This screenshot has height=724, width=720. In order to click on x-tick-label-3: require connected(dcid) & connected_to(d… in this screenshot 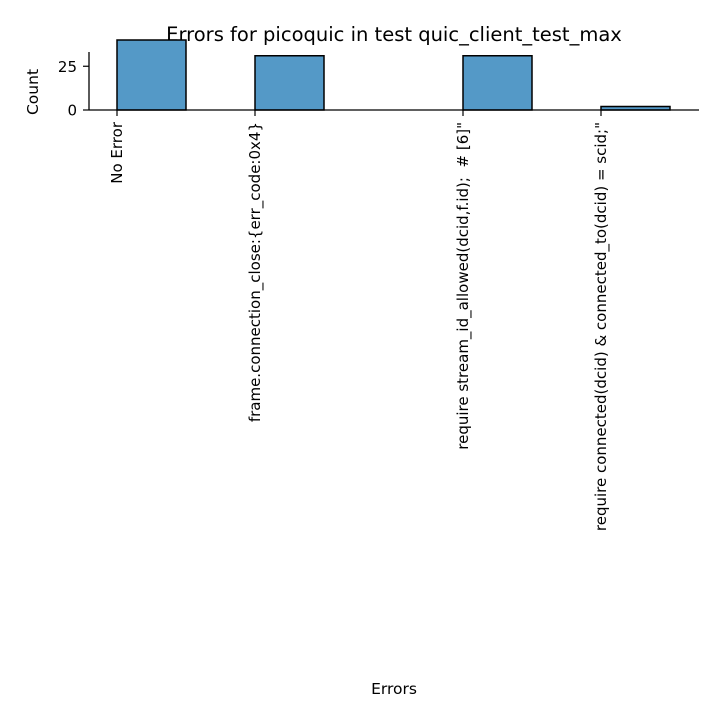, I will do `click(601, 326)`.